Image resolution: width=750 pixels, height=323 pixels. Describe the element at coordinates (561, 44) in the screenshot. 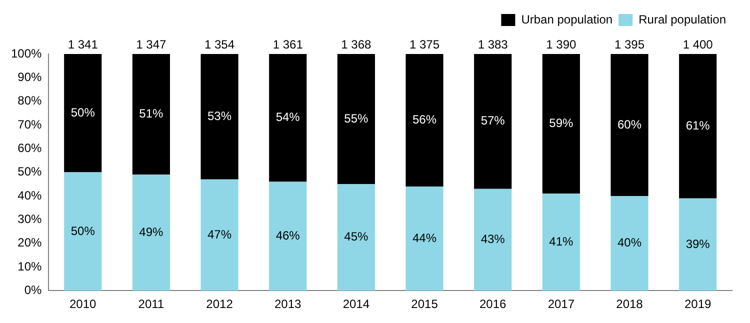

I see `annotation: 1 390` at that location.